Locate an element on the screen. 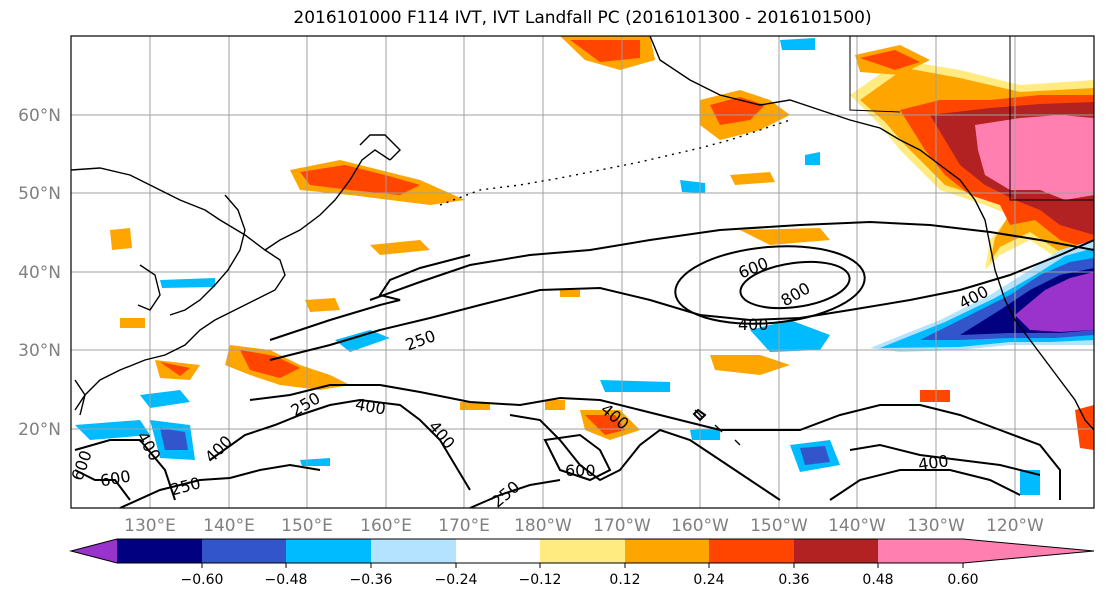 The height and width of the screenshot is (601, 1105). lat-label-40n: 40°N is located at coordinates (39, 273).